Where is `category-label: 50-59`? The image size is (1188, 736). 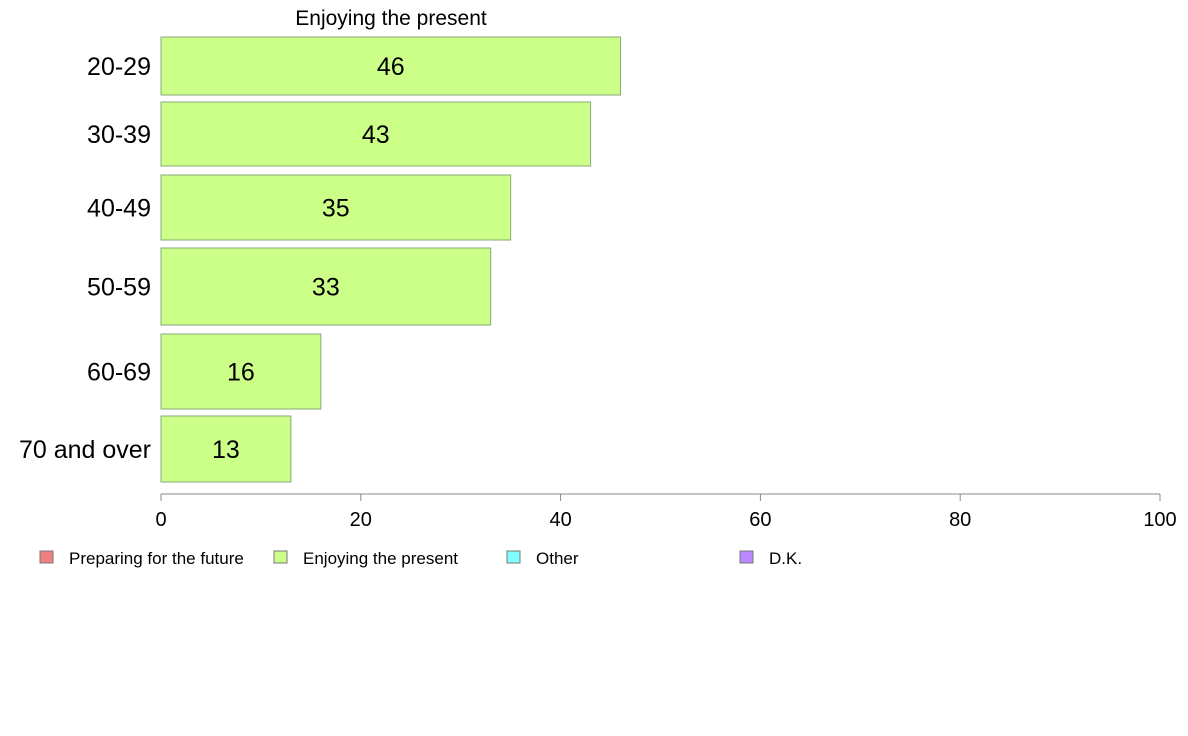 category-label: 50-59 is located at coordinates (119, 288).